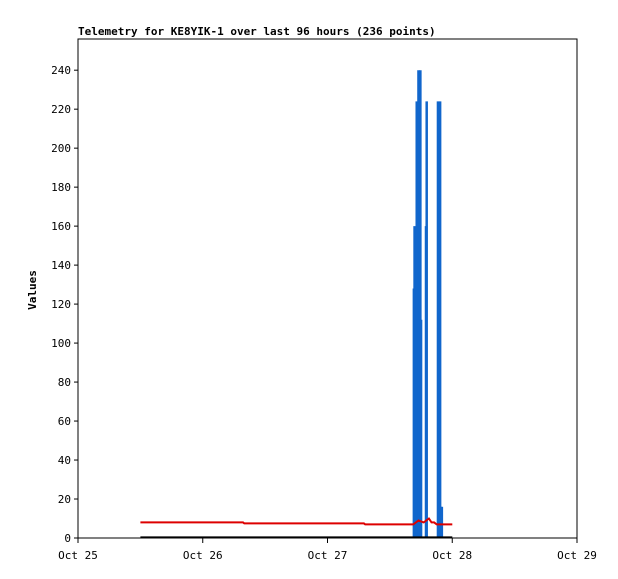 The height and width of the screenshot is (579, 618). Describe the element at coordinates (296, 521) in the screenshot. I see `series-1-line` at that location.